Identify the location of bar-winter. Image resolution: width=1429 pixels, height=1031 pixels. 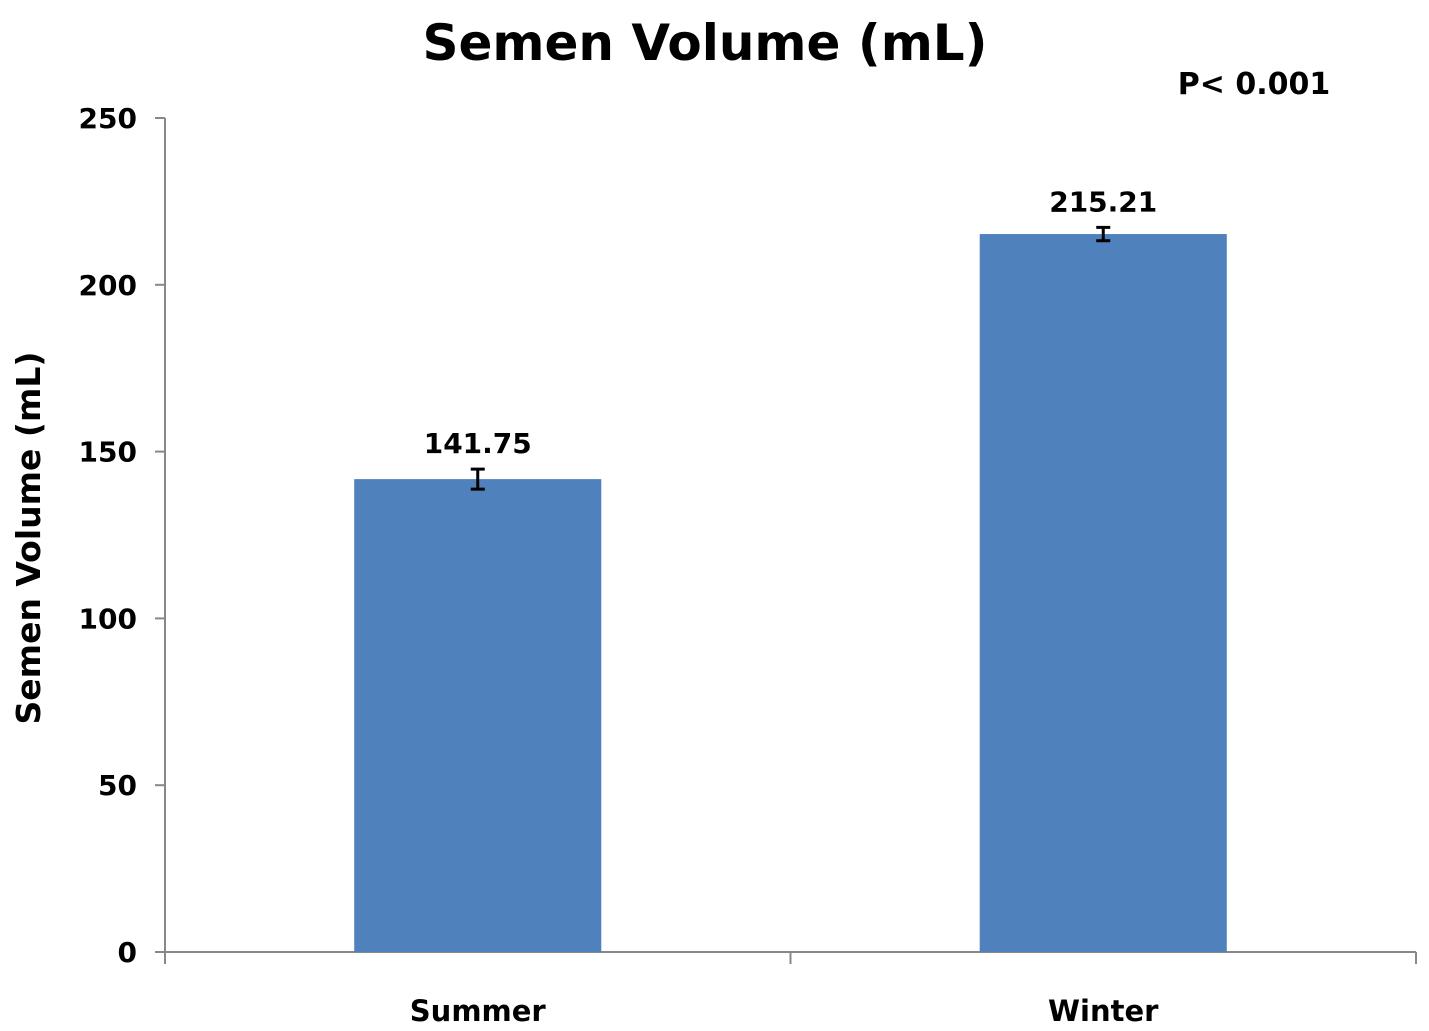
(1103, 593).